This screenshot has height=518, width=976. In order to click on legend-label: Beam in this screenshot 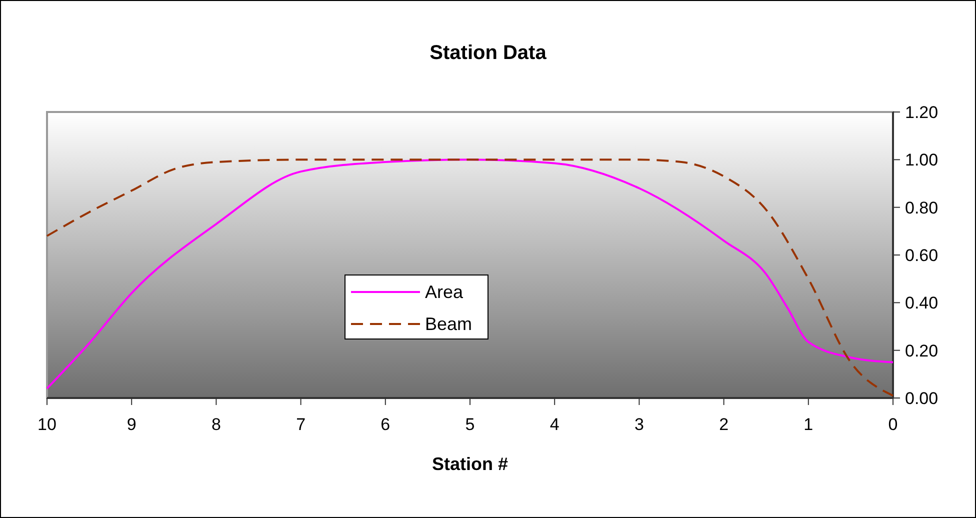, I will do `click(448, 324)`.